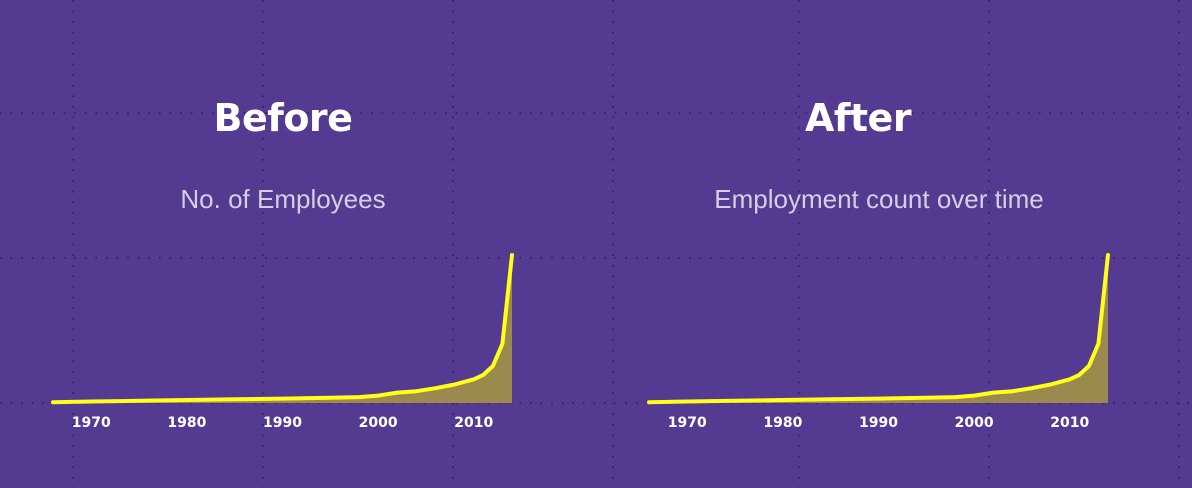 Image resolution: width=1192 pixels, height=488 pixels. I want to click on after-chart-title: Employment count over time, so click(879, 199).